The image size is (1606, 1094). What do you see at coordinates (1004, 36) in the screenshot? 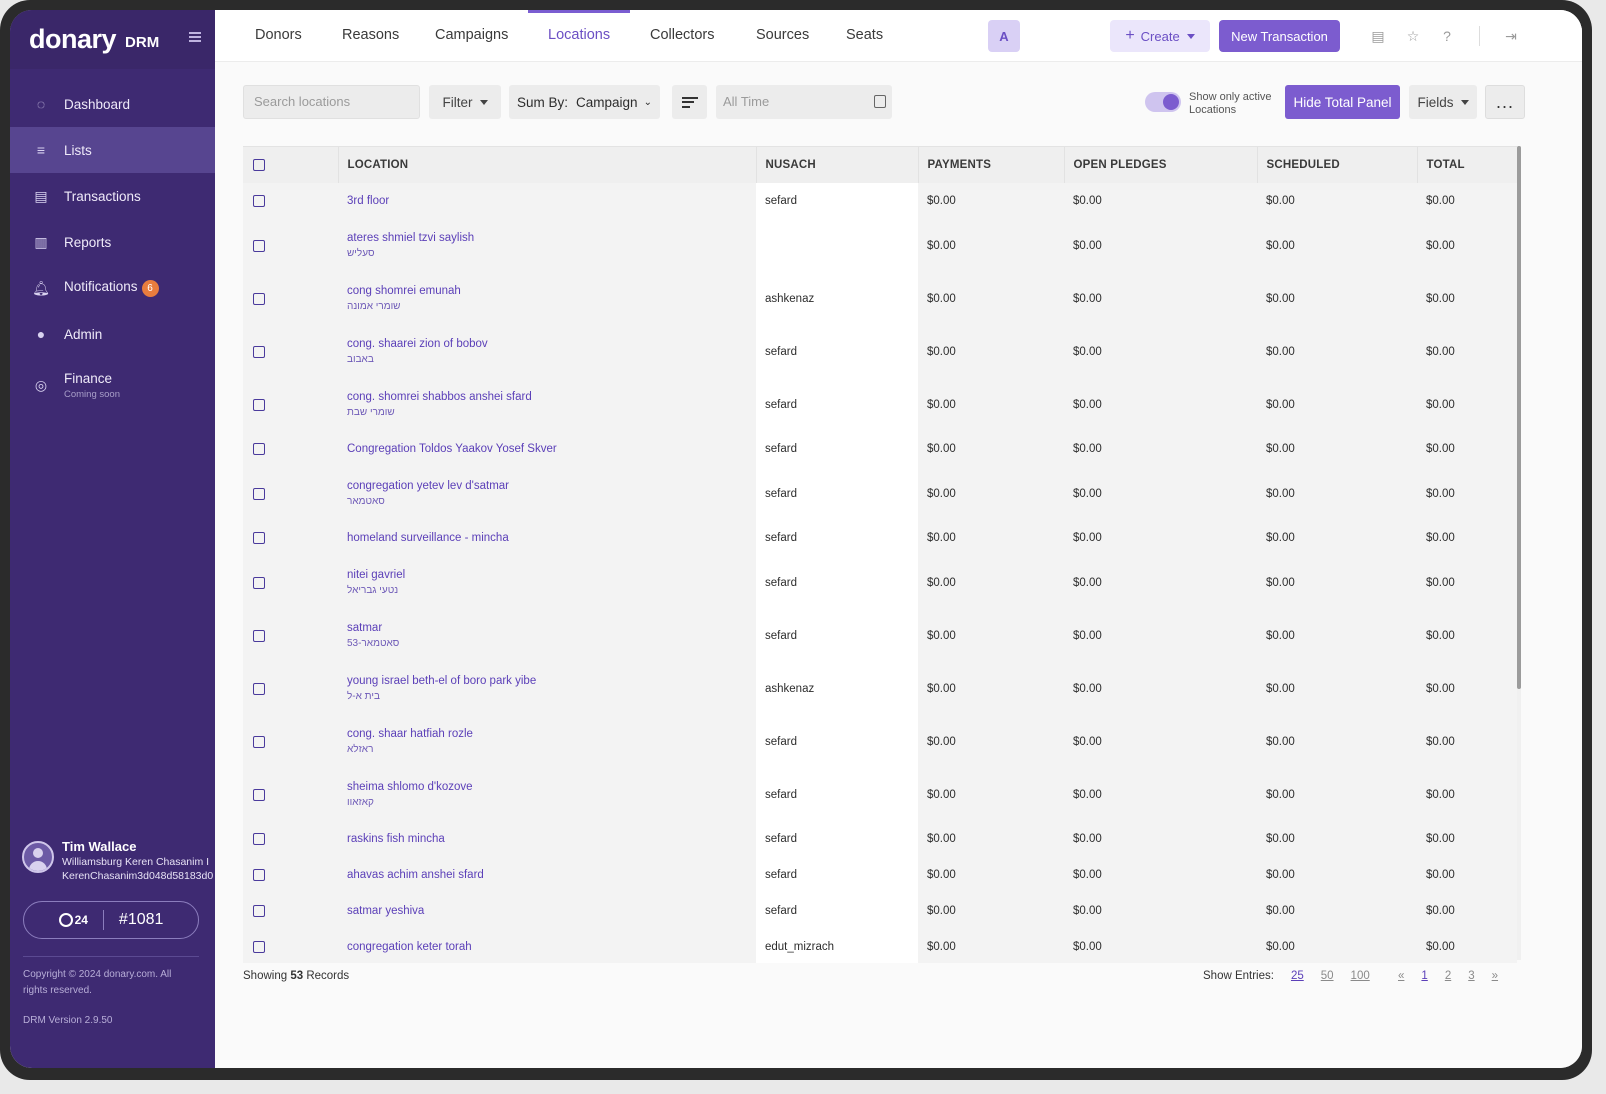
I see `translate-icon: A` at bounding box center [1004, 36].